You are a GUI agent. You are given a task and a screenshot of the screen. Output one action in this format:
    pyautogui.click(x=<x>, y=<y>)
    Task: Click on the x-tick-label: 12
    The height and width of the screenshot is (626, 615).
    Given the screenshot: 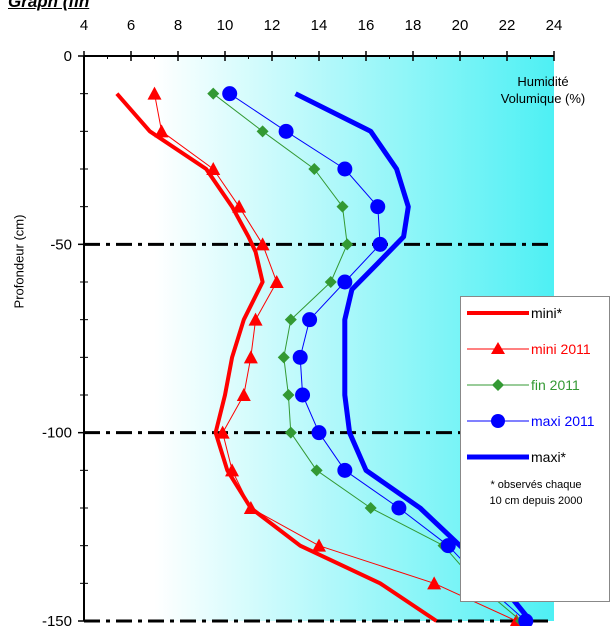 What is the action you would take?
    pyautogui.click(x=272, y=25)
    